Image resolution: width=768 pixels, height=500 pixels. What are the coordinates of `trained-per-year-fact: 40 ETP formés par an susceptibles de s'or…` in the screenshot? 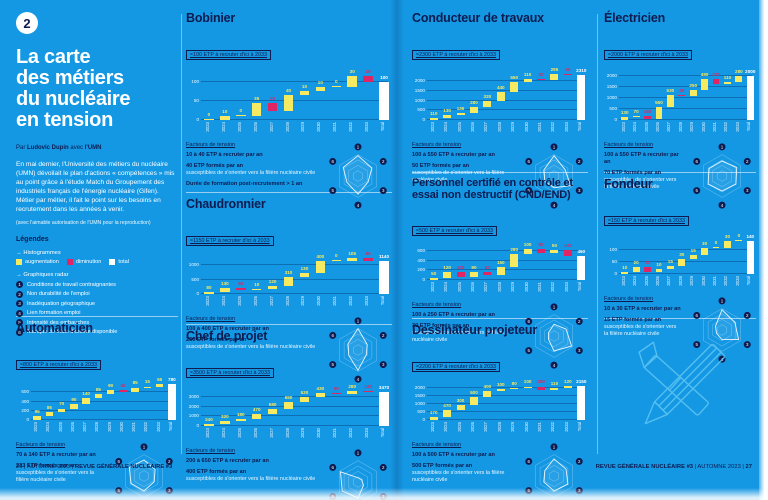 It's located at (252, 170).